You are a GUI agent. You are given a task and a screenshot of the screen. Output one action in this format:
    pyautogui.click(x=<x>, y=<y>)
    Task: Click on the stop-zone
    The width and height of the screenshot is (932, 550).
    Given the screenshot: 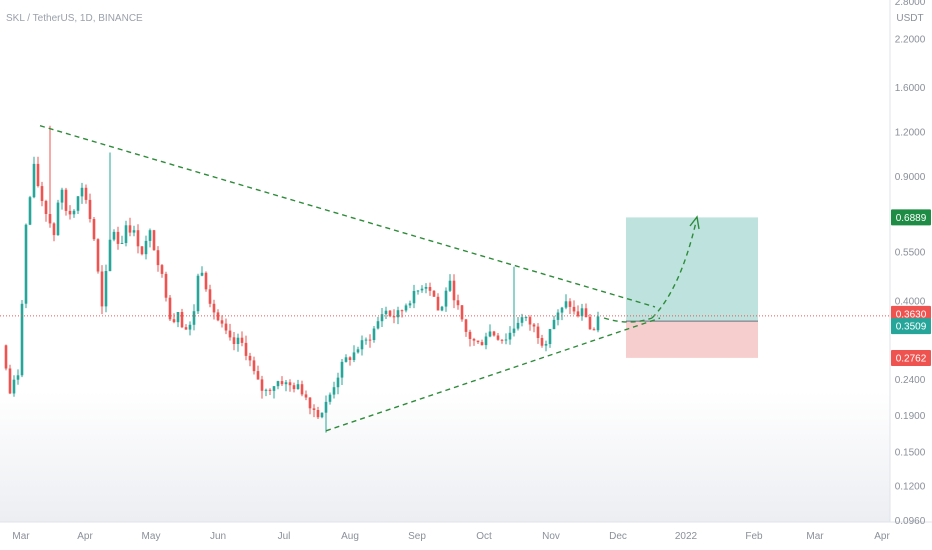 What is the action you would take?
    pyautogui.click(x=692, y=339)
    